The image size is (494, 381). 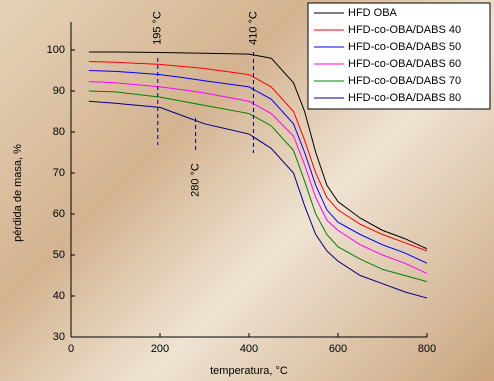 I want to click on y-tick-label: 50, so click(x=59, y=255).